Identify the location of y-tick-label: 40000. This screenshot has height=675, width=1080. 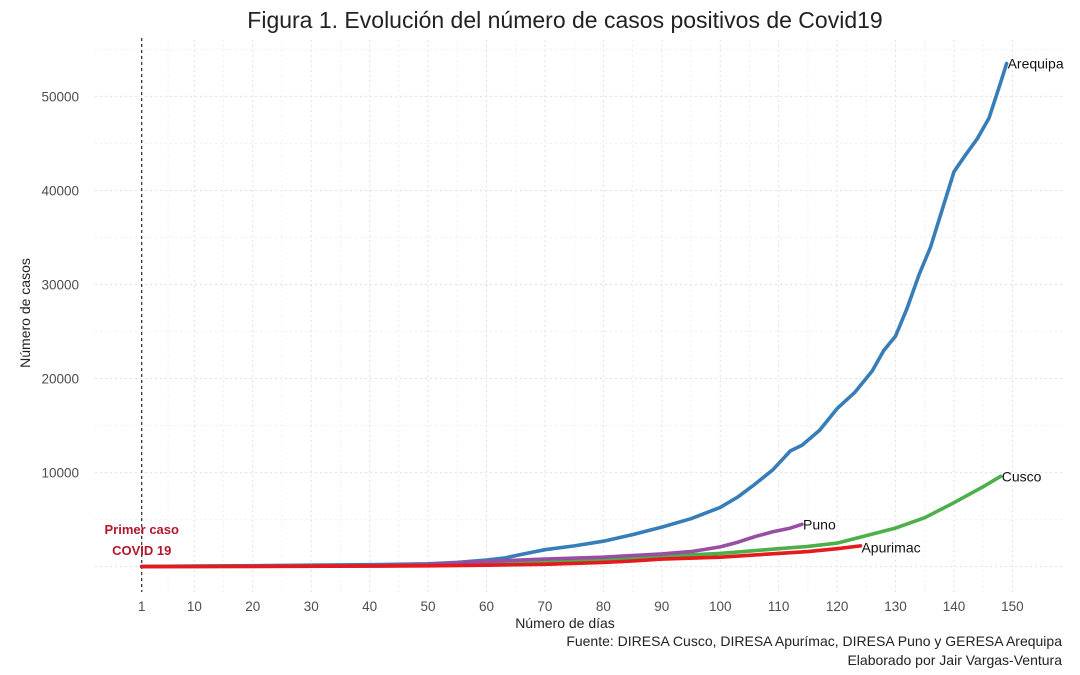
(60, 190).